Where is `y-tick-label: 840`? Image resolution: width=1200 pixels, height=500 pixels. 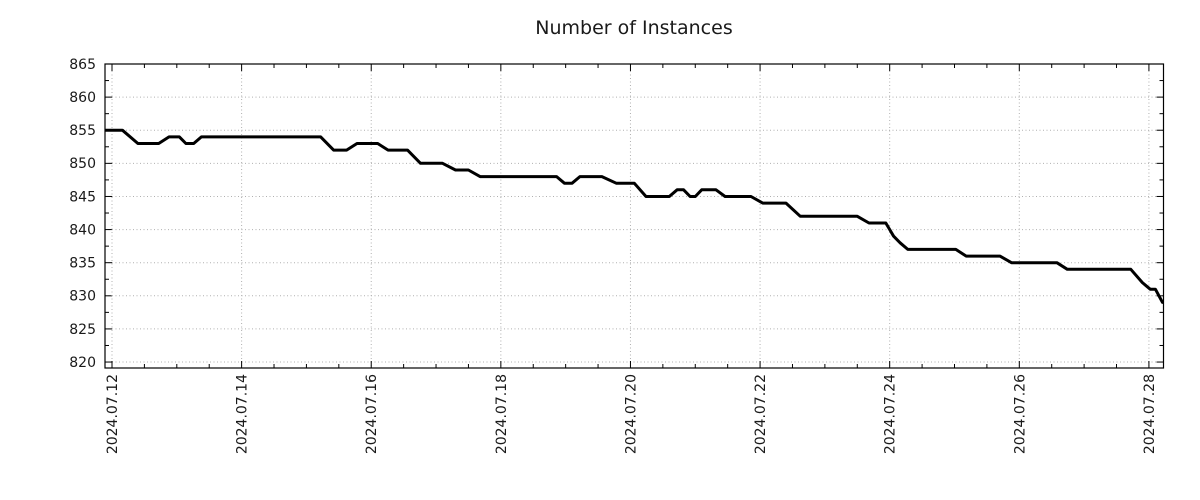
y-tick-label: 840 is located at coordinates (82, 230).